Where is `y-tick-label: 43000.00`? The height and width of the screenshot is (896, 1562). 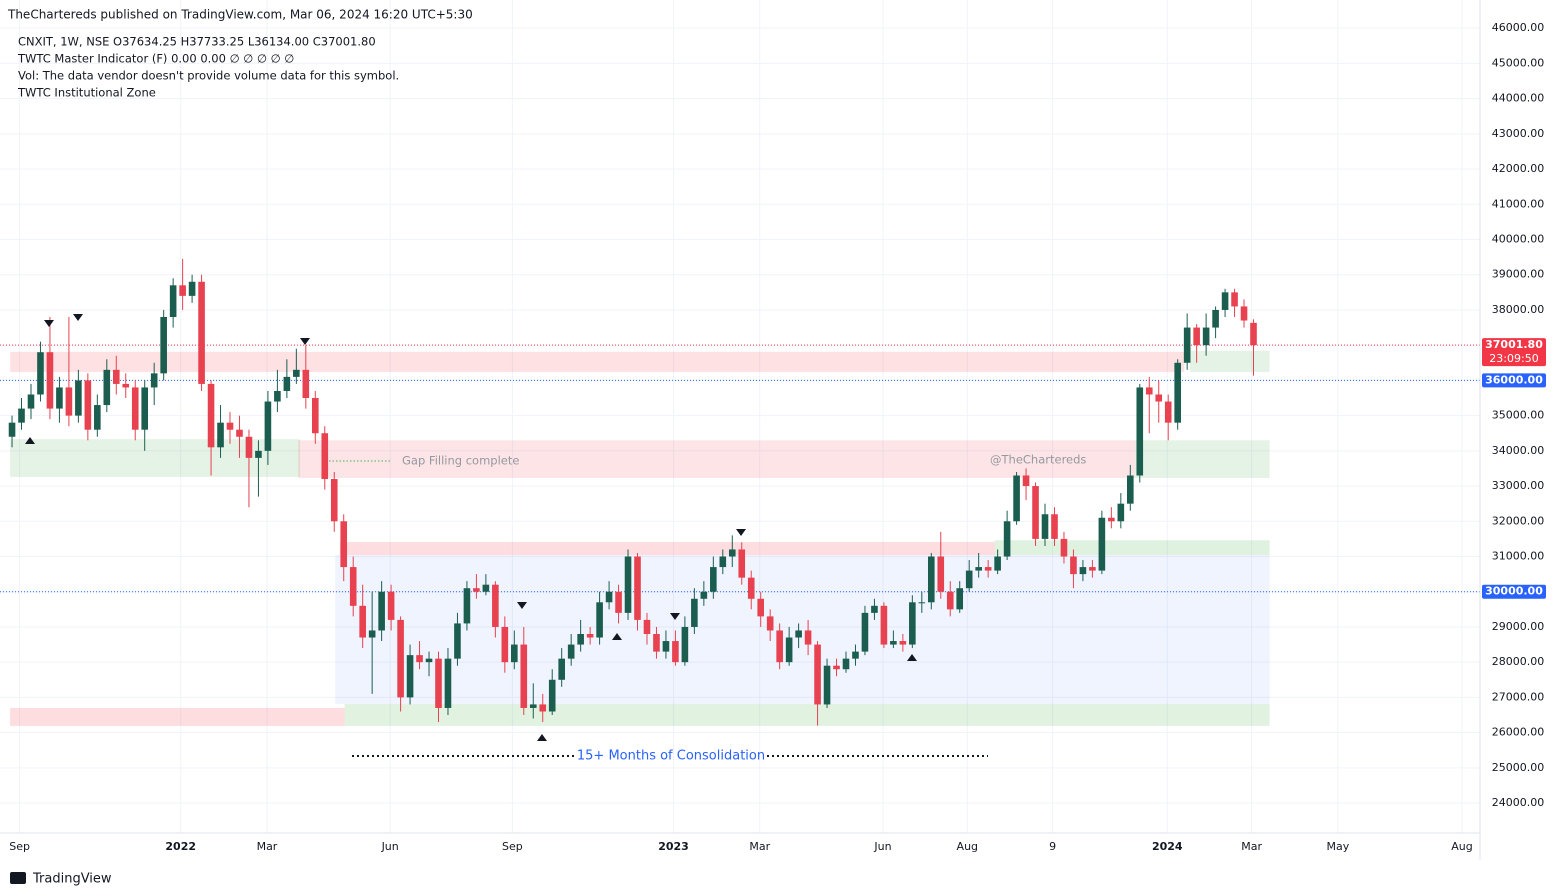 y-tick-label: 43000.00 is located at coordinates (1518, 133).